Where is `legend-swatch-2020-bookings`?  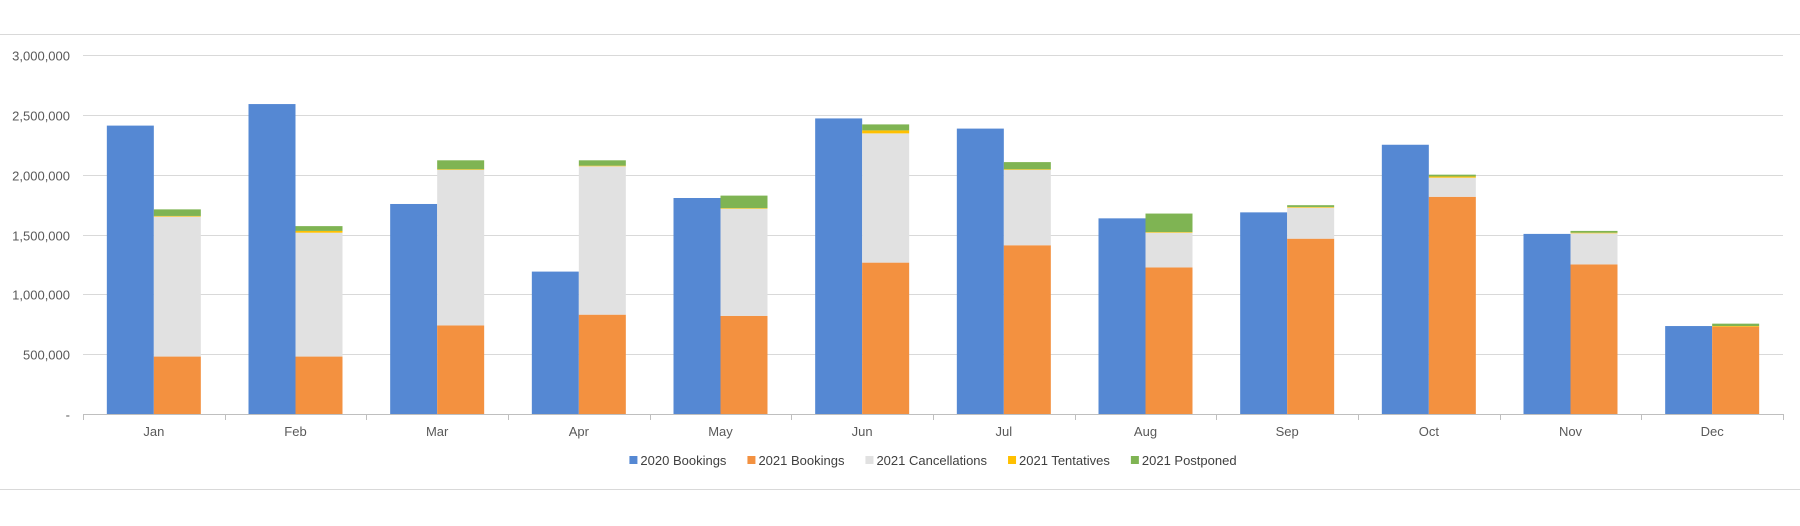 legend-swatch-2020-bookings is located at coordinates (633, 460).